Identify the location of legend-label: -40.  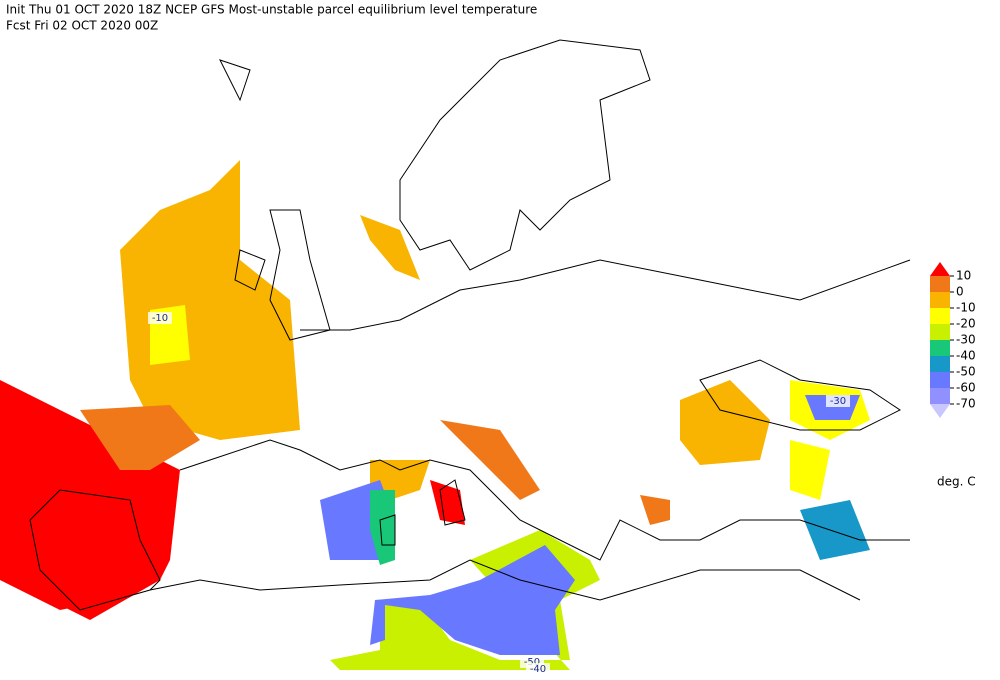
(966, 356).